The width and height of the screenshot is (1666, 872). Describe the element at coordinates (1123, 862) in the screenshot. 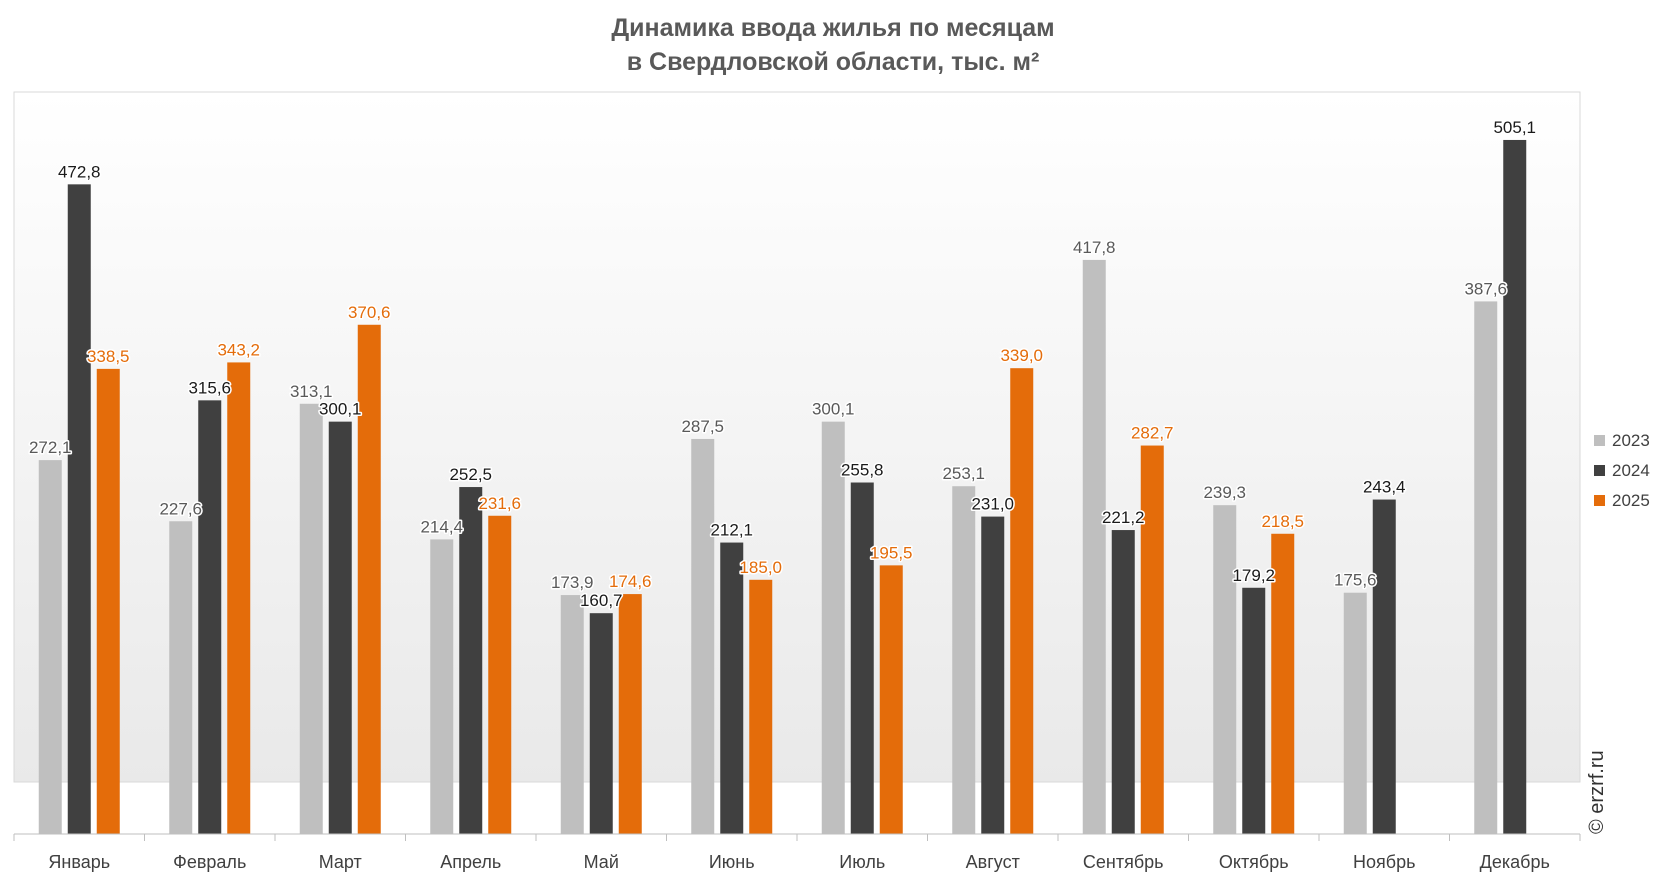

I see `x-tick-label: Сентябрь` at that location.